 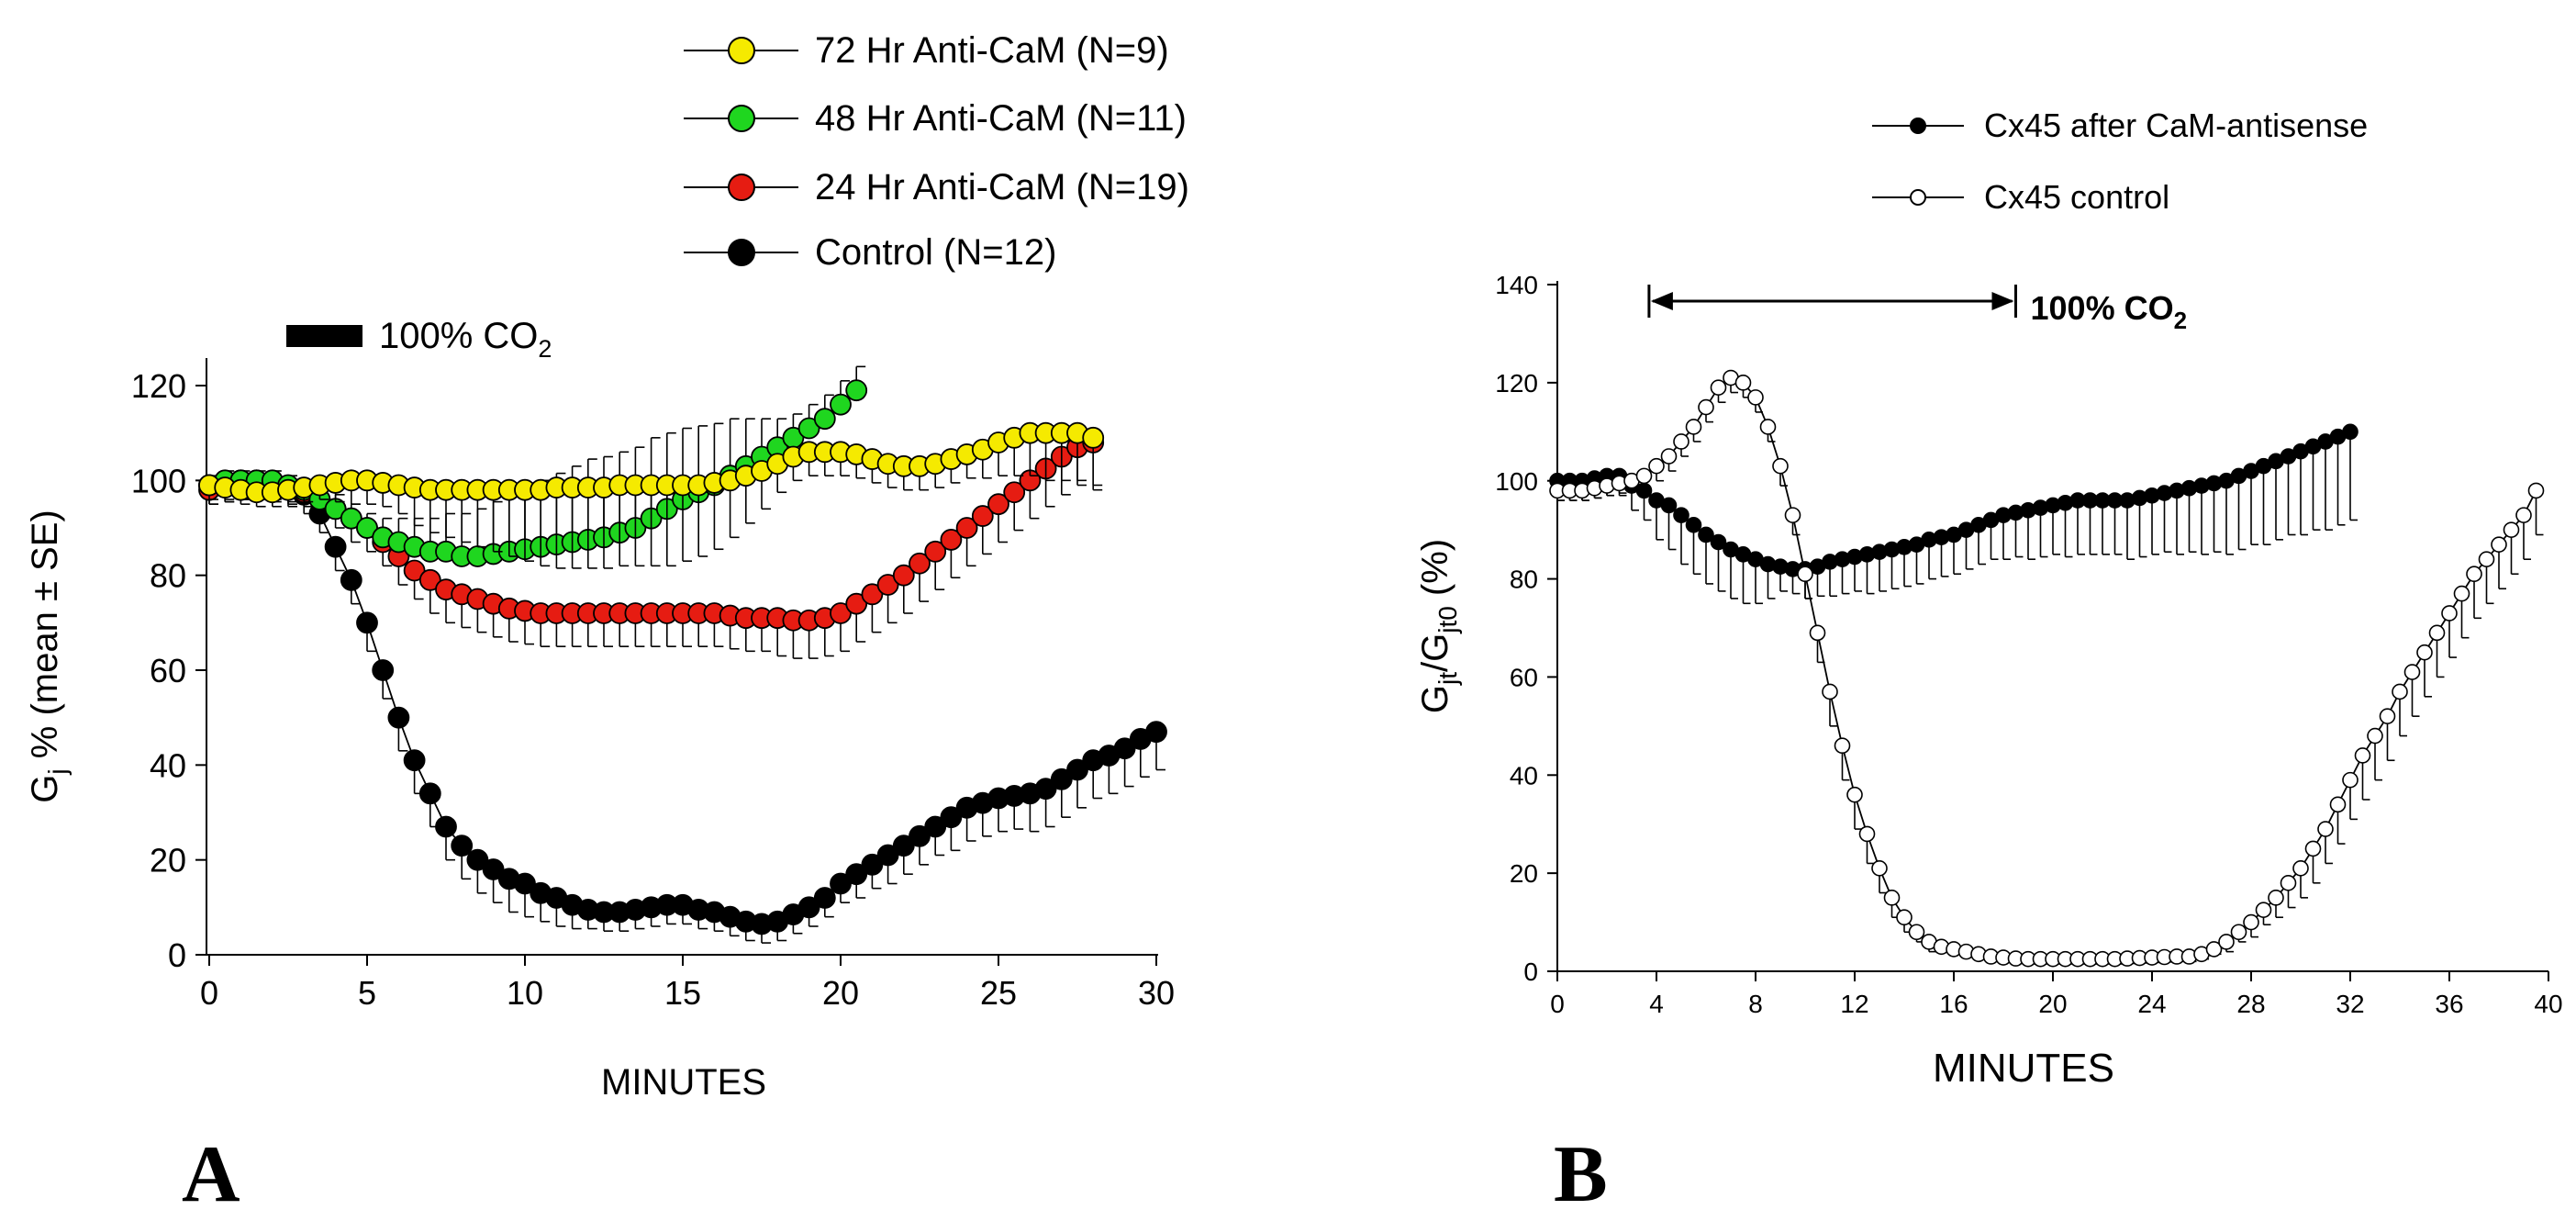 I want to click on y-tick-label-b: 140, so click(x=1516, y=285).